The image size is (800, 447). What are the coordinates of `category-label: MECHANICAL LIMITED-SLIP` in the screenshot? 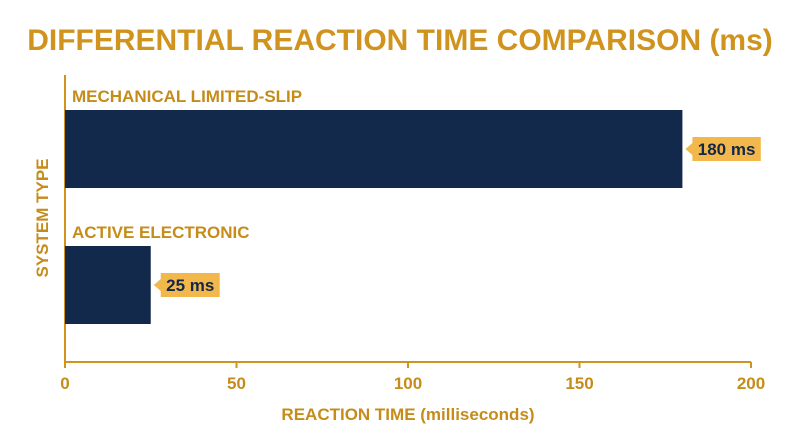 It's located at (187, 96).